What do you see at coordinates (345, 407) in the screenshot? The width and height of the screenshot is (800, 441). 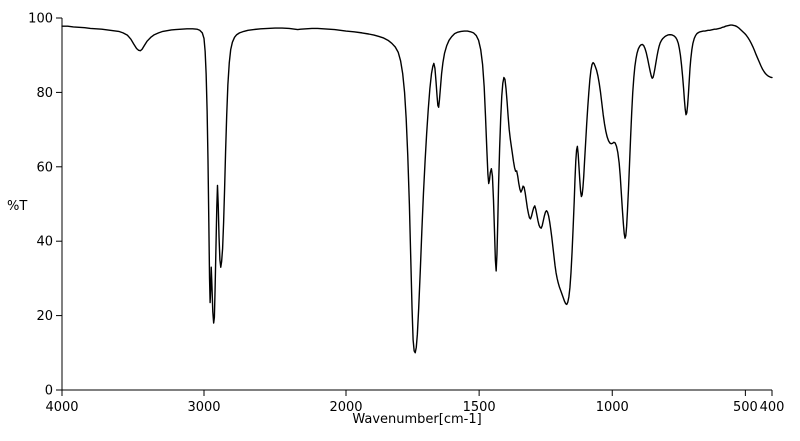 I see `x-tick-label: 2000` at bounding box center [345, 407].